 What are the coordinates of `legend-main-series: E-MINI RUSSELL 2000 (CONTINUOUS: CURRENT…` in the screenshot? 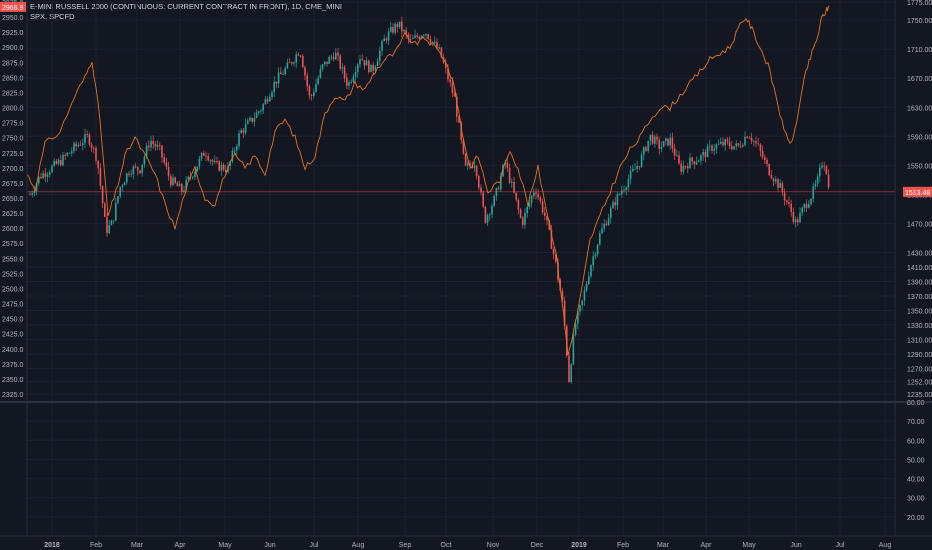 It's located at (186, 6).